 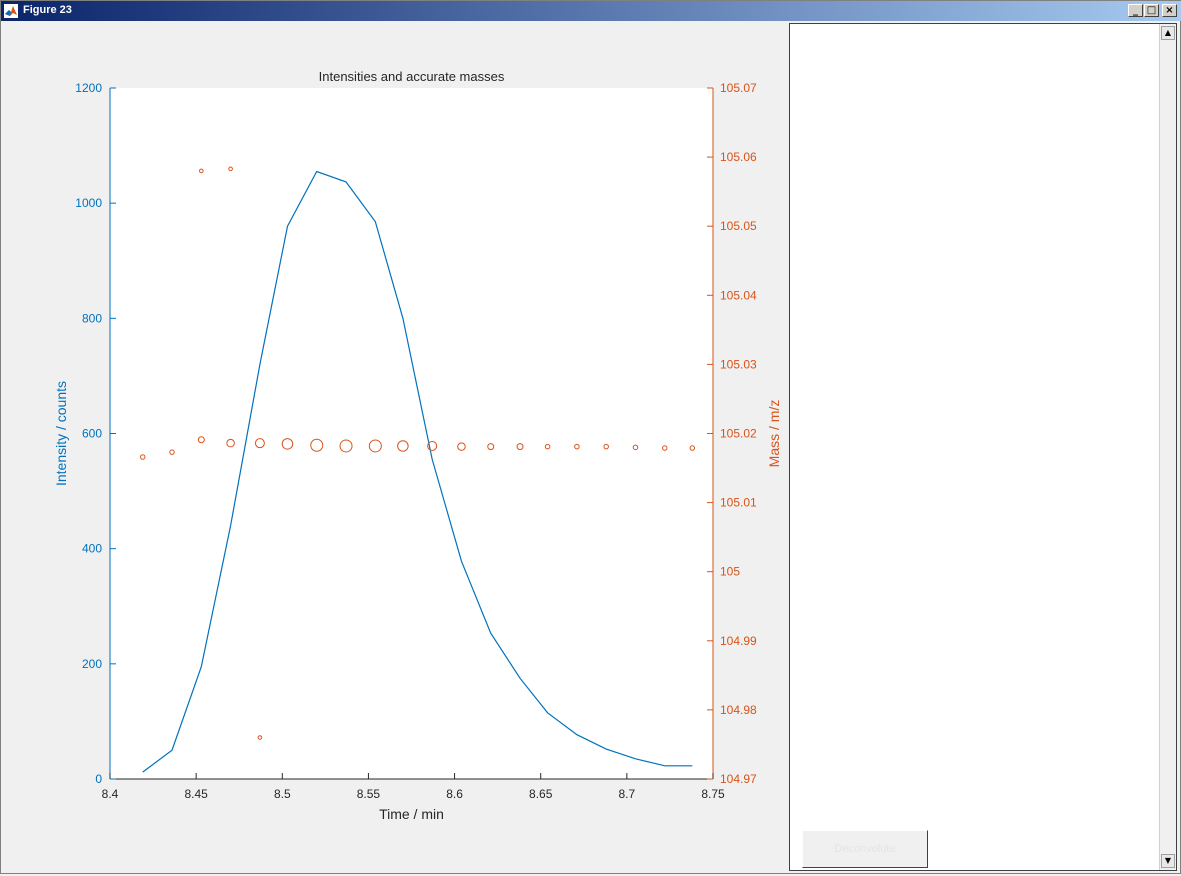 I want to click on y2-tick-label: 104.98, so click(x=738, y=710).